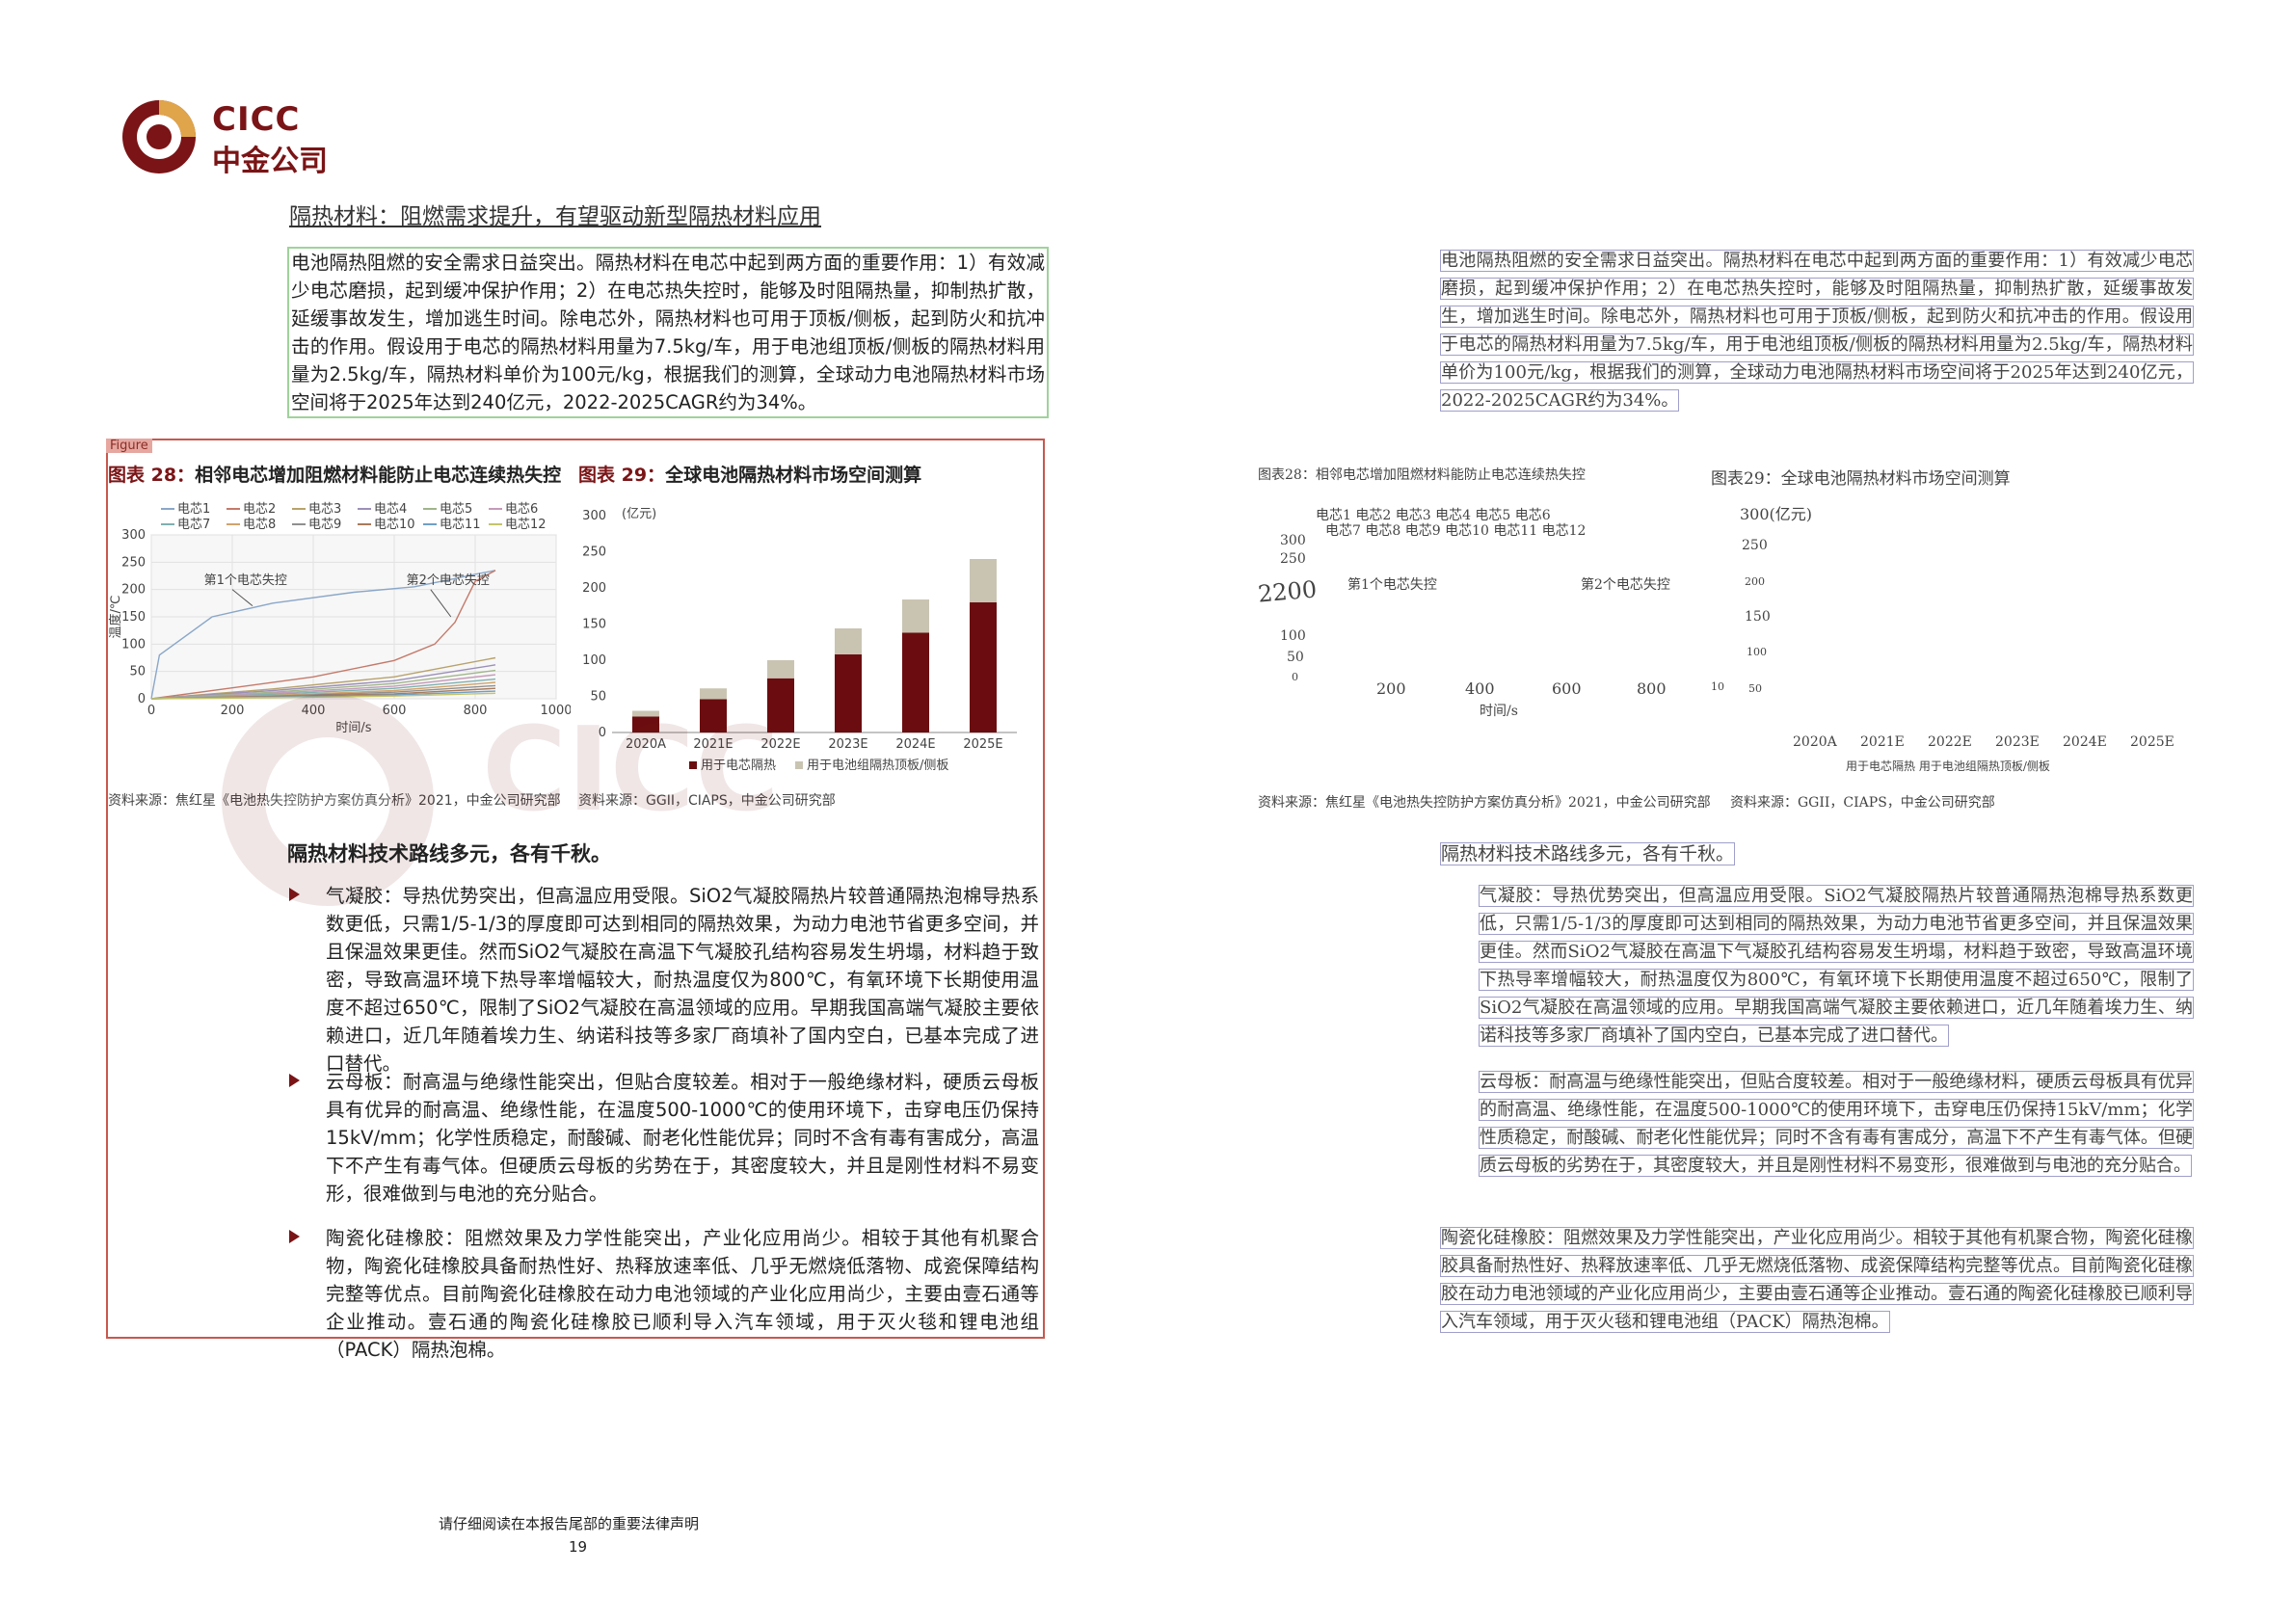 The image size is (2294, 1624). I want to click on right-y-300: 300, so click(1293, 540).